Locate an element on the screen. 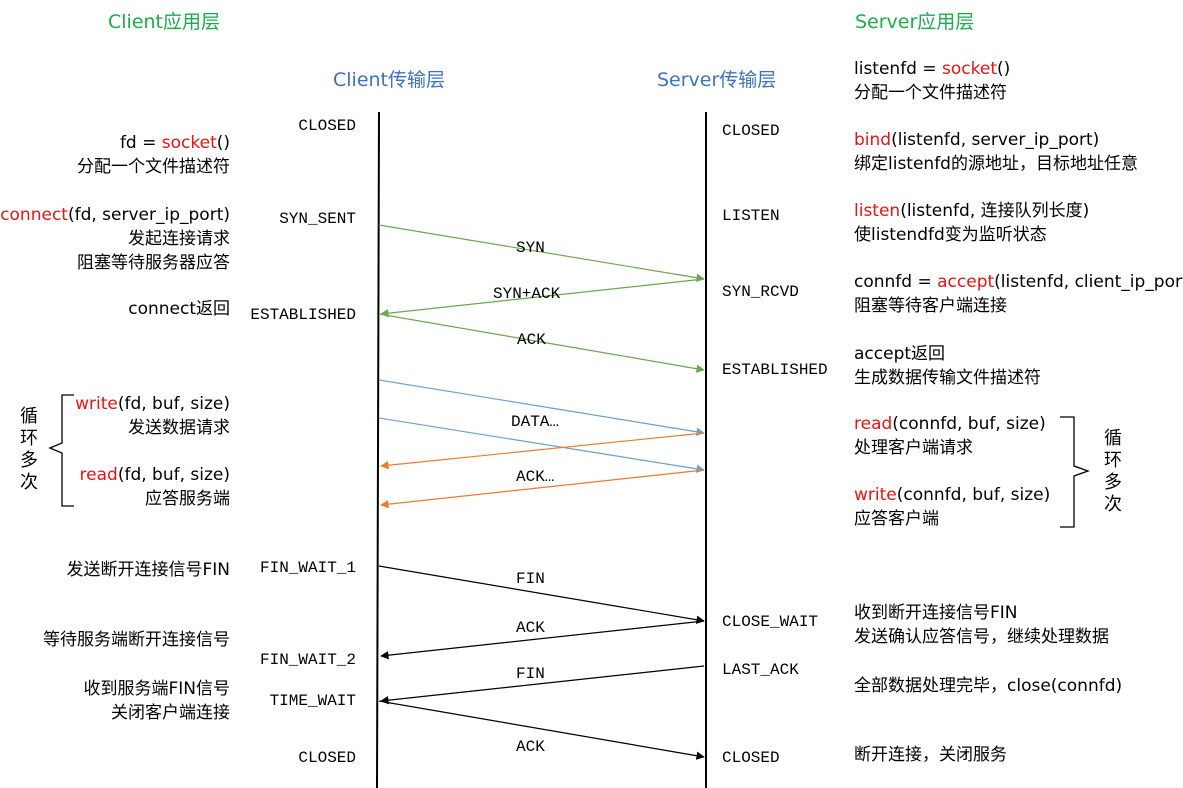  arrow-ack is located at coordinates (541, 343).